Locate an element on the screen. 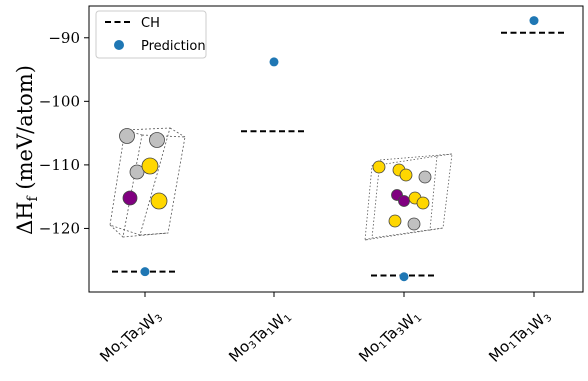 Image resolution: width=588 pixels, height=381 pixels. x-tick-label: Mo1Ta3W1 is located at coordinates (389, 336).